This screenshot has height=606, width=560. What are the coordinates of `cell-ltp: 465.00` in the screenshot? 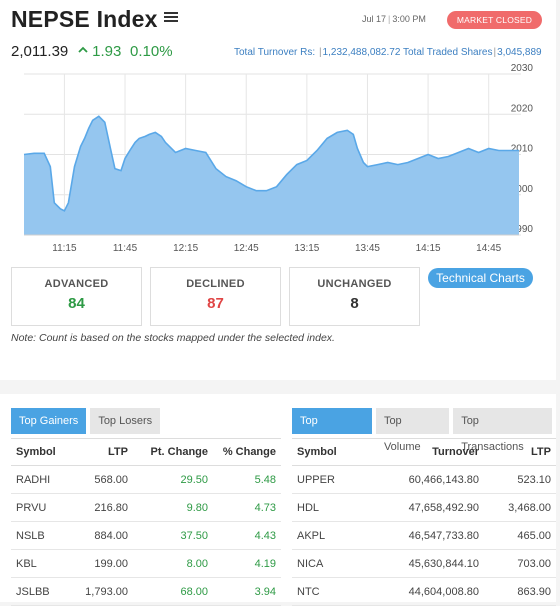 It's located at (520, 535).